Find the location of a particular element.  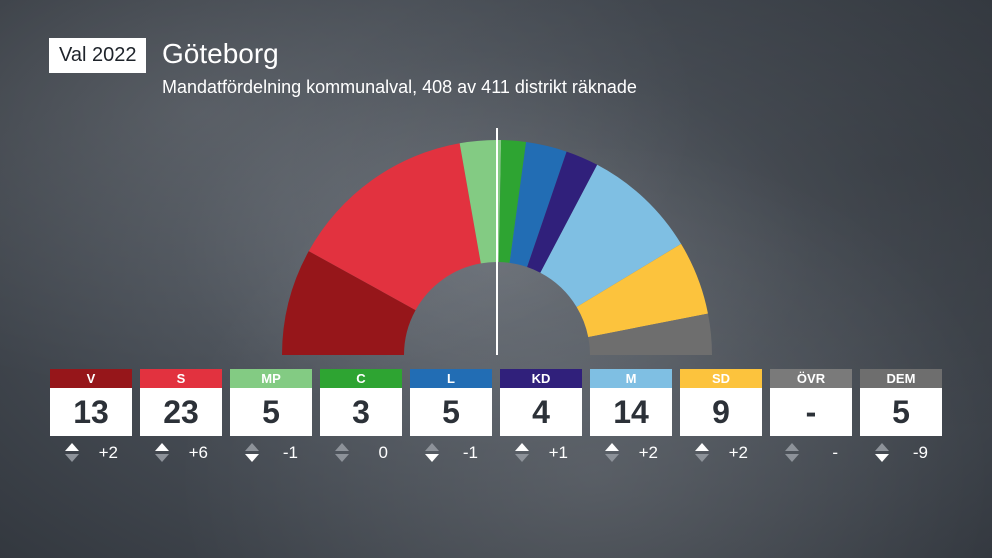

party-label: KD is located at coordinates (541, 378).